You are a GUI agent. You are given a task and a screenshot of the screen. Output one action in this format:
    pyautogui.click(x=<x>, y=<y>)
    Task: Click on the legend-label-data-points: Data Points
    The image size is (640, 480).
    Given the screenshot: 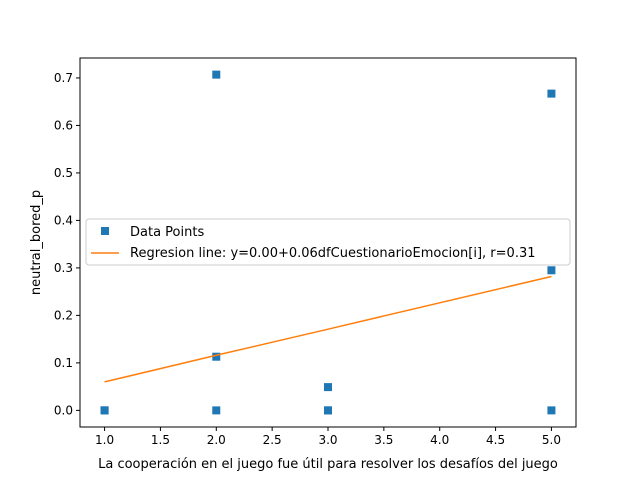 What is the action you would take?
    pyautogui.click(x=167, y=232)
    